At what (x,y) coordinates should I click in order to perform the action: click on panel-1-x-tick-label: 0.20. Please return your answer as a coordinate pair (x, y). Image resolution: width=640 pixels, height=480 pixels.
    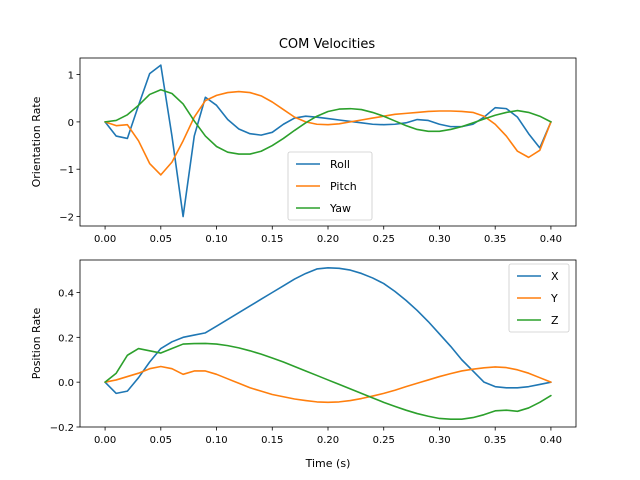
    Looking at the image, I should click on (328, 239).